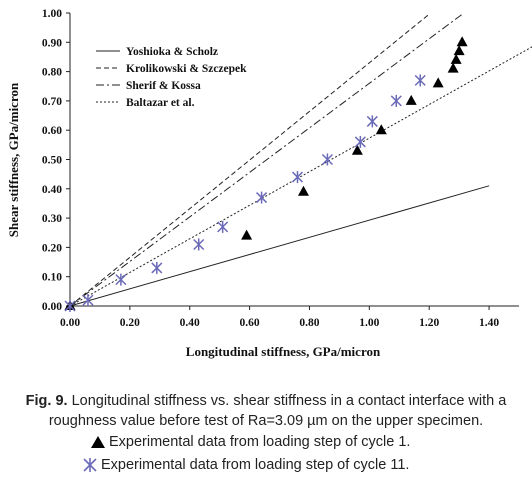 This screenshot has width=532, height=481. Describe the element at coordinates (160, 103) in the screenshot. I see `legend-label: Baltazar et al.` at that location.